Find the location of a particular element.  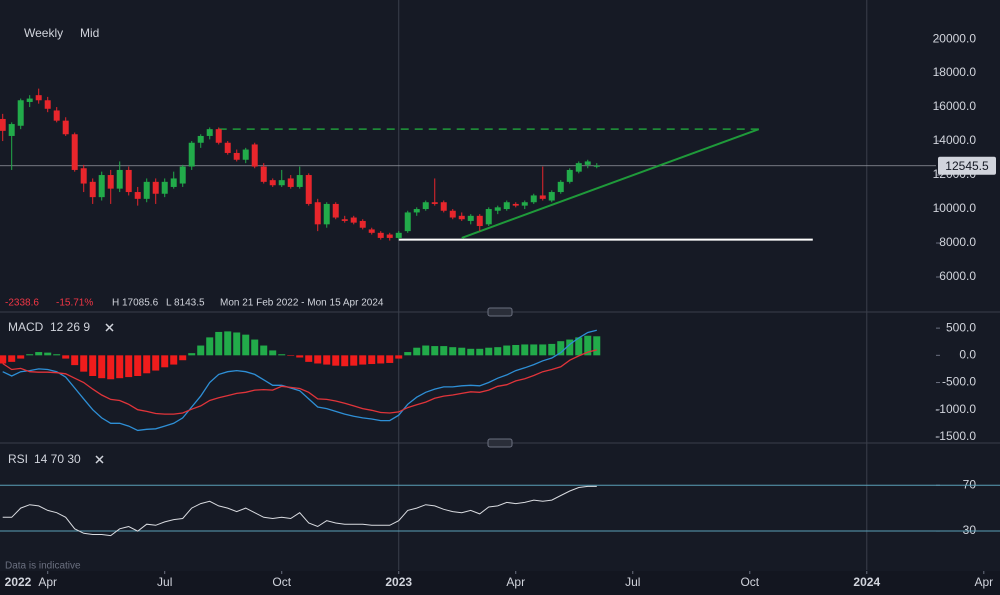

y-tick-label: 70 is located at coordinates (970, 484).